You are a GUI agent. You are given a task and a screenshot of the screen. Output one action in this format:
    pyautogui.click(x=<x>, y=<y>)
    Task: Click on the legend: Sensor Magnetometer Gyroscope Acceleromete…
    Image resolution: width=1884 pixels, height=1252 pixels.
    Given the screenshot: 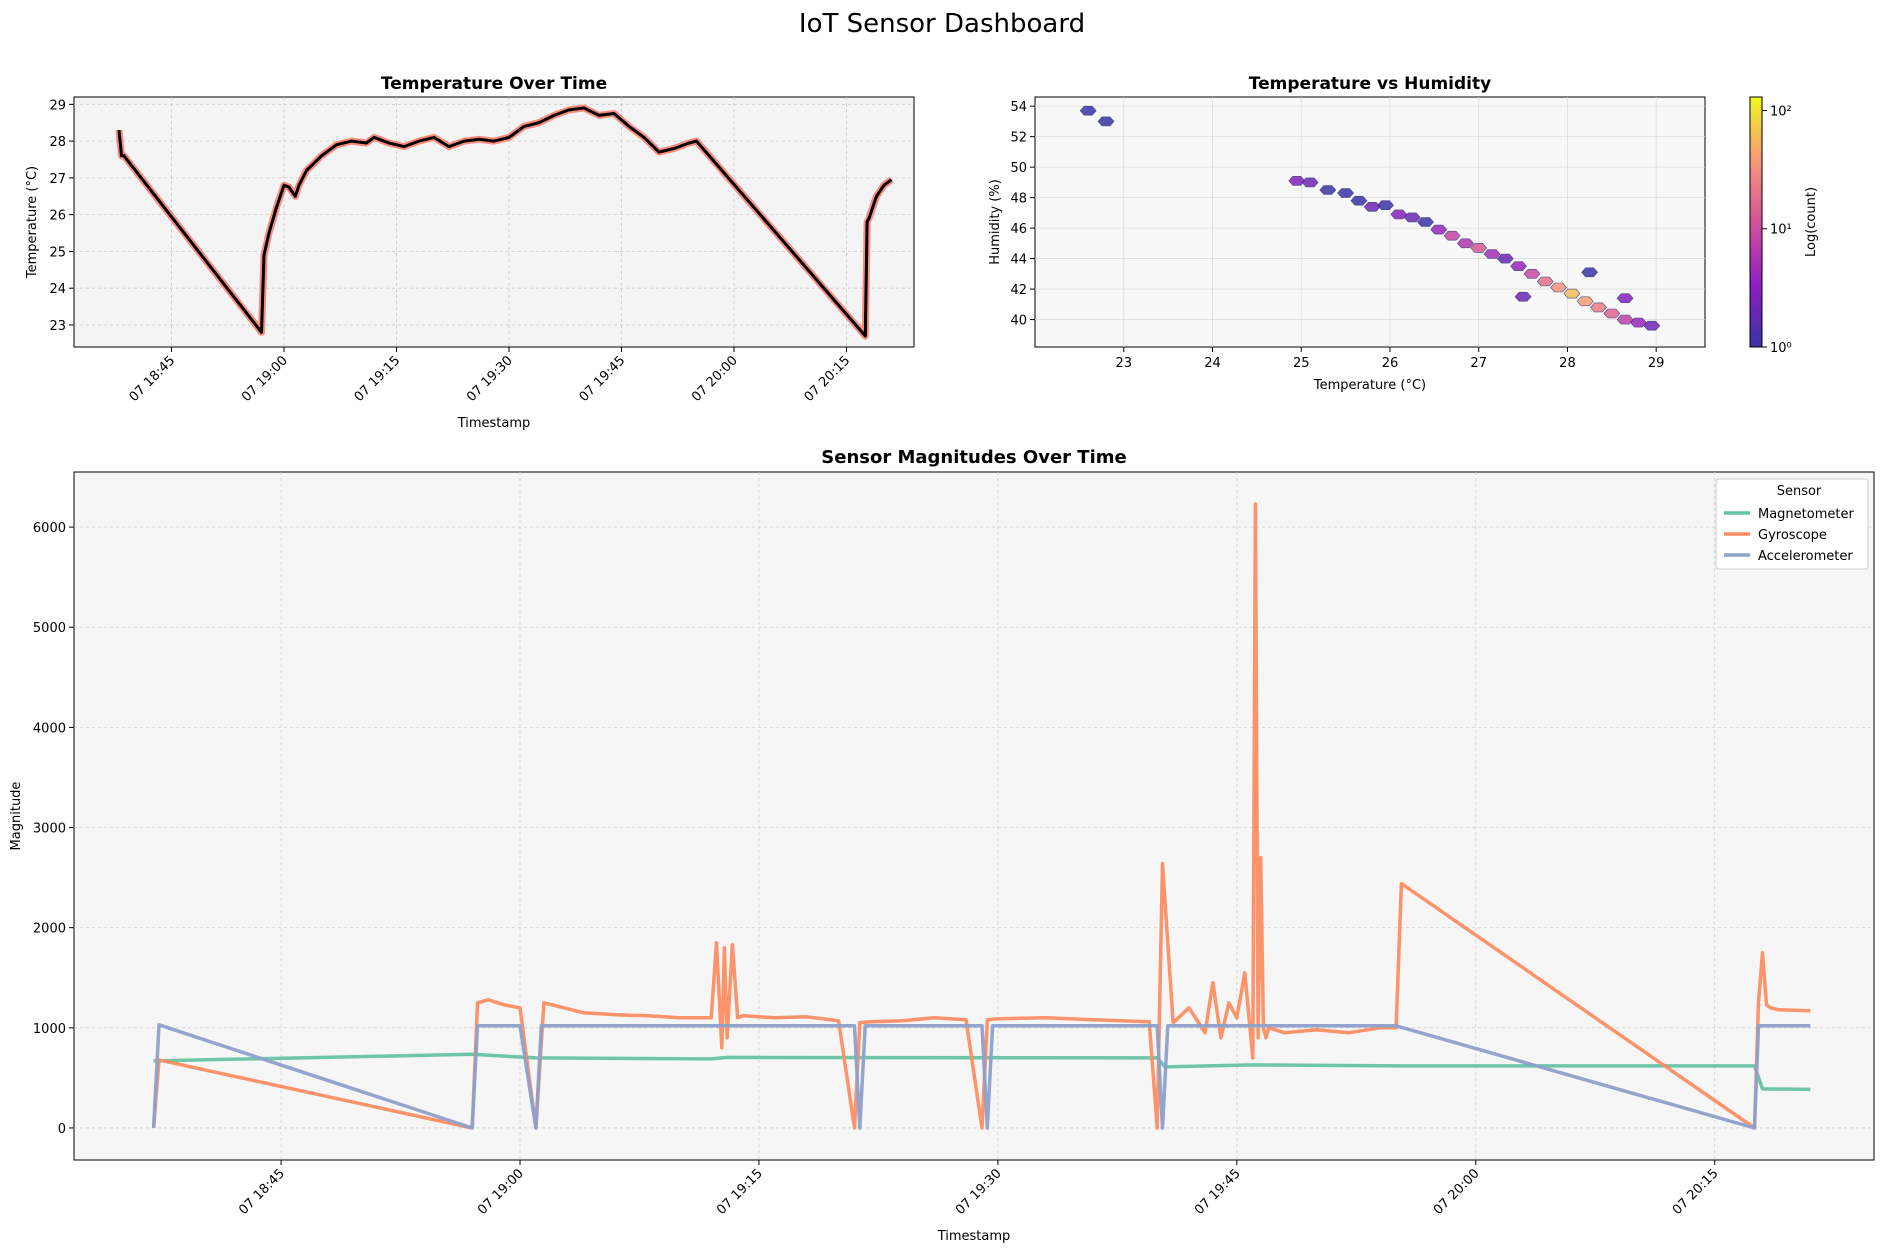 What is the action you would take?
    pyautogui.click(x=1792, y=524)
    